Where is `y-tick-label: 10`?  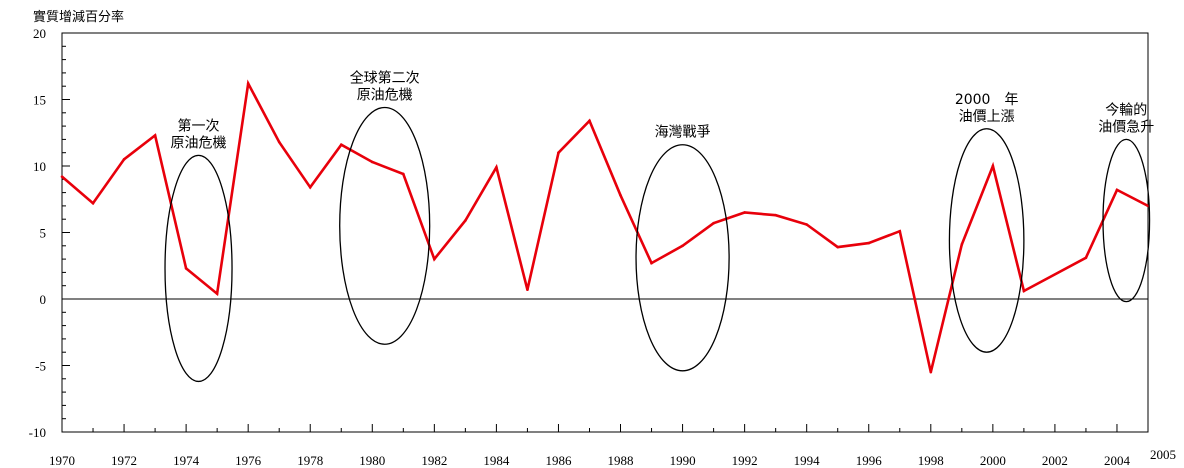
y-tick-label: 10 is located at coordinates (39, 166).